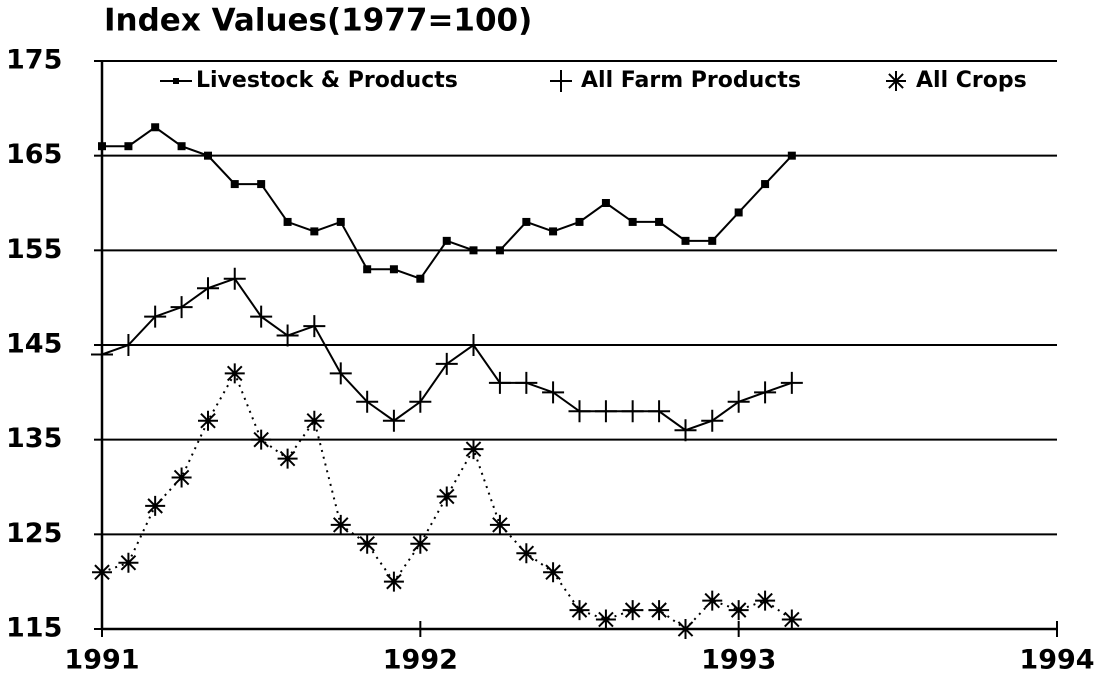  Describe the element at coordinates (101, 660) in the screenshot. I see `x-tick-label: 1991` at that location.